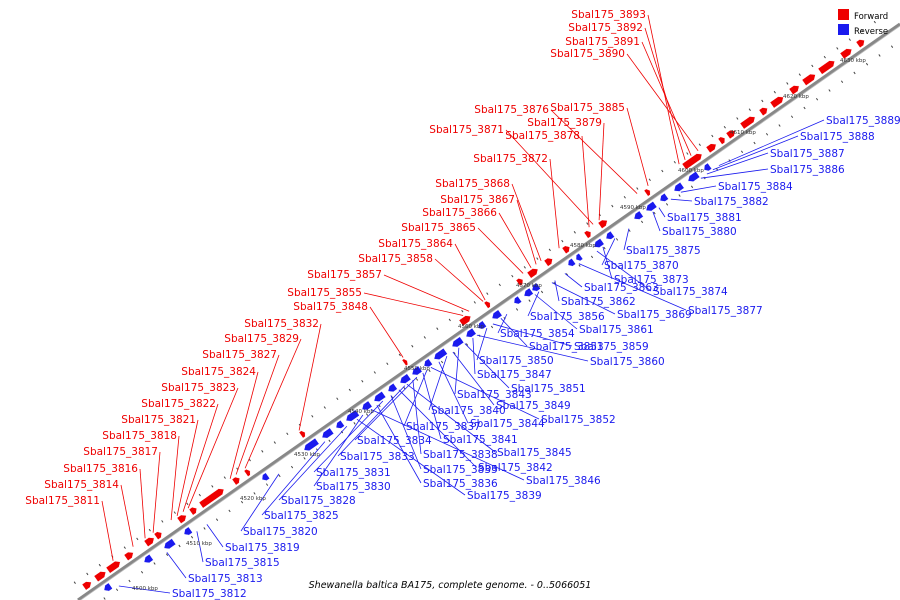 This screenshot has width=900, height=600. What do you see at coordinates (198, 388) in the screenshot?
I see `forward-gene-label: Sbal175_3823` at bounding box center [198, 388].